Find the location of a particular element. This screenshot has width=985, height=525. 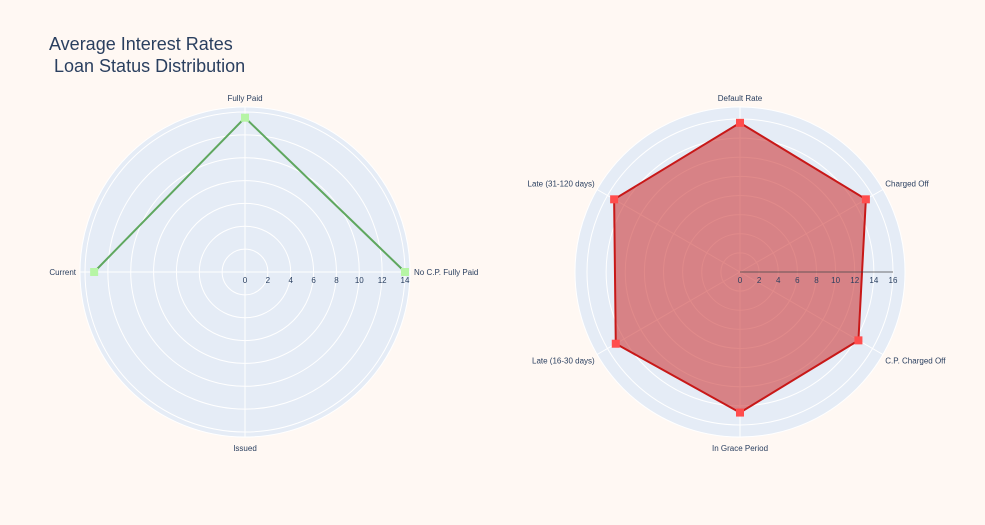

angular-tick-label: Late (31-120 days) is located at coordinates (561, 184).